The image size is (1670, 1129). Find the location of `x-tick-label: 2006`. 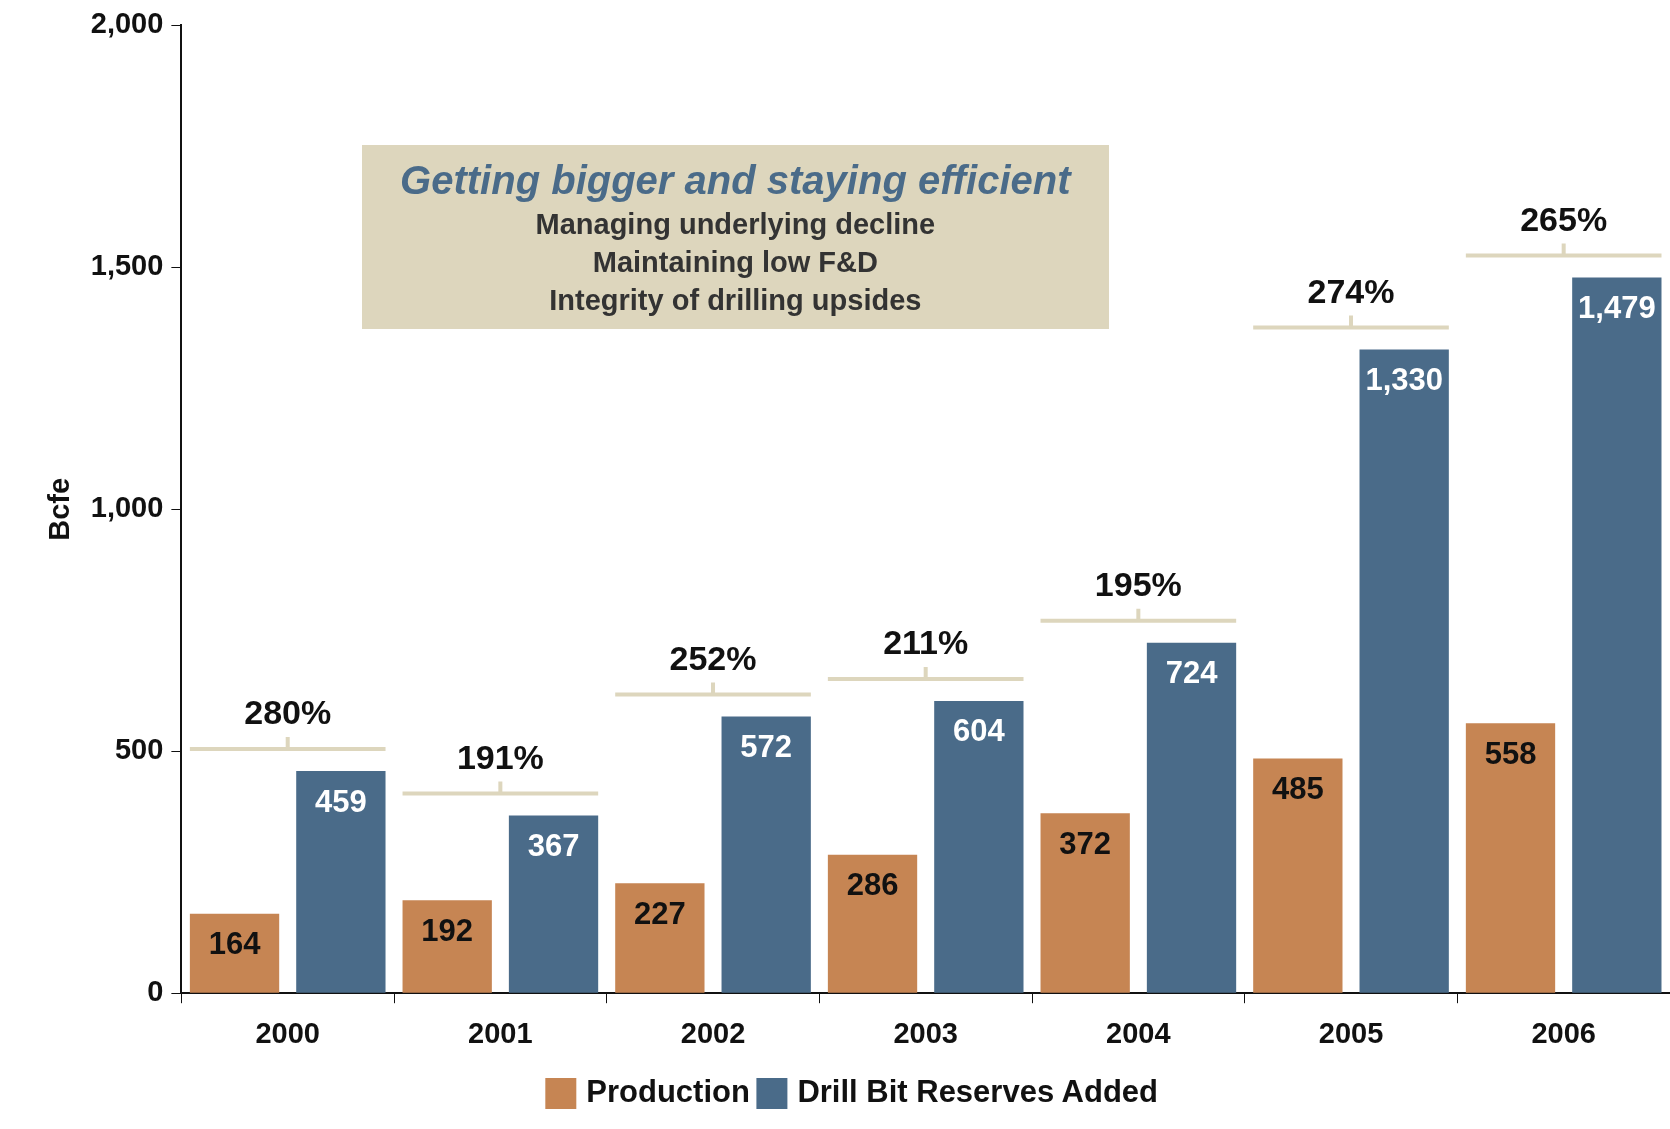

x-tick-label: 2006 is located at coordinates (1563, 1032).